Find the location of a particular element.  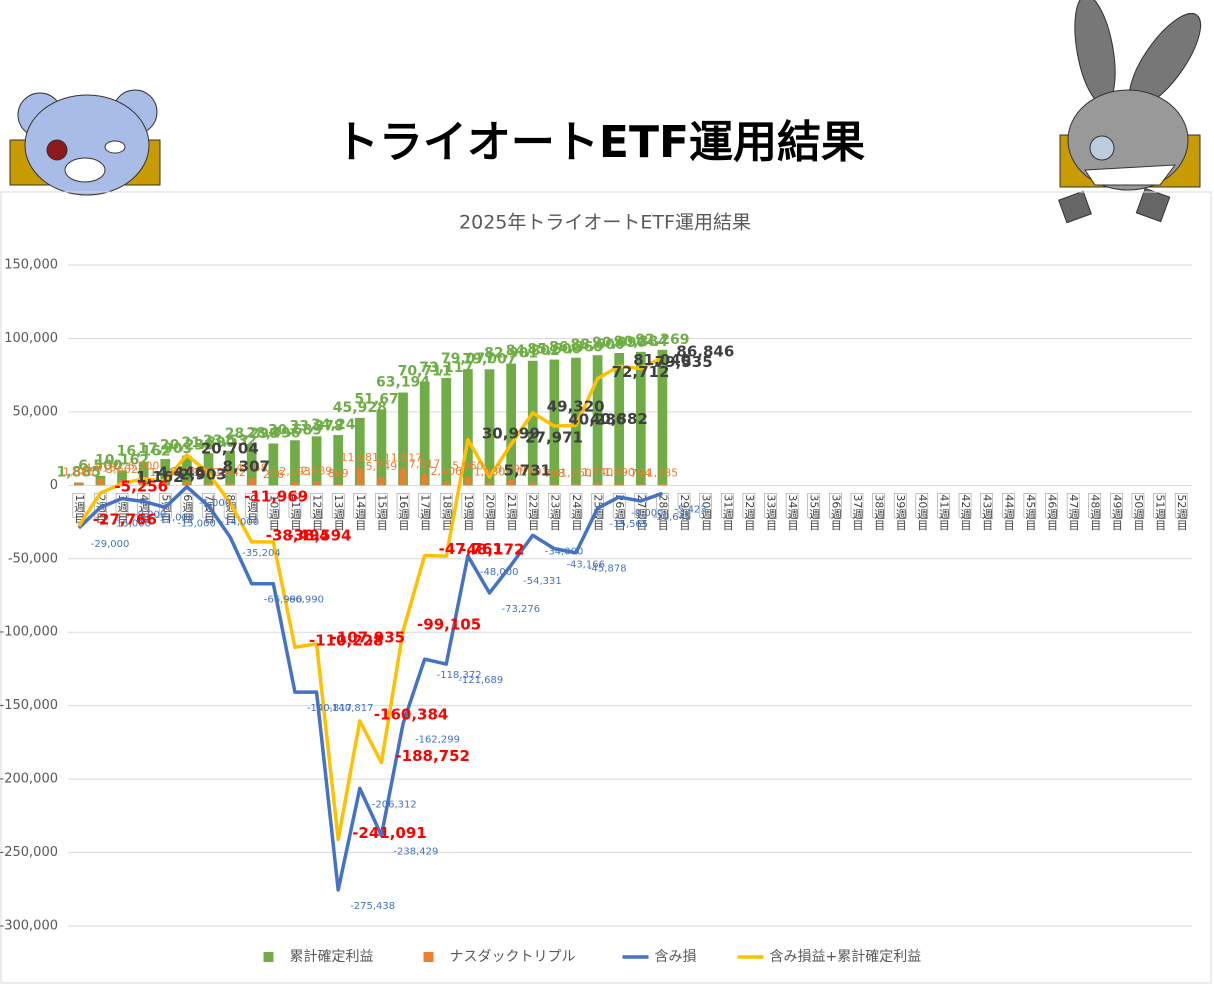

data-label: -45,878 is located at coordinates (607, 569).